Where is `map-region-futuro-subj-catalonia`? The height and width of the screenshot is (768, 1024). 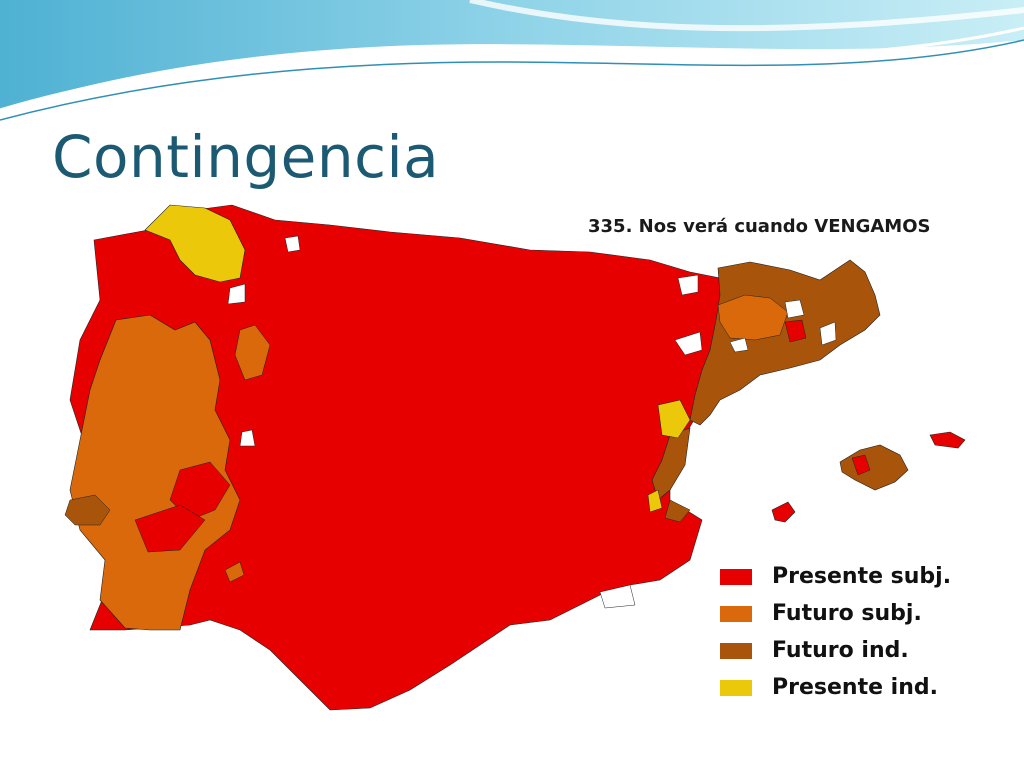
map-region-futuro-subj-catalonia is located at coordinates (753, 317).